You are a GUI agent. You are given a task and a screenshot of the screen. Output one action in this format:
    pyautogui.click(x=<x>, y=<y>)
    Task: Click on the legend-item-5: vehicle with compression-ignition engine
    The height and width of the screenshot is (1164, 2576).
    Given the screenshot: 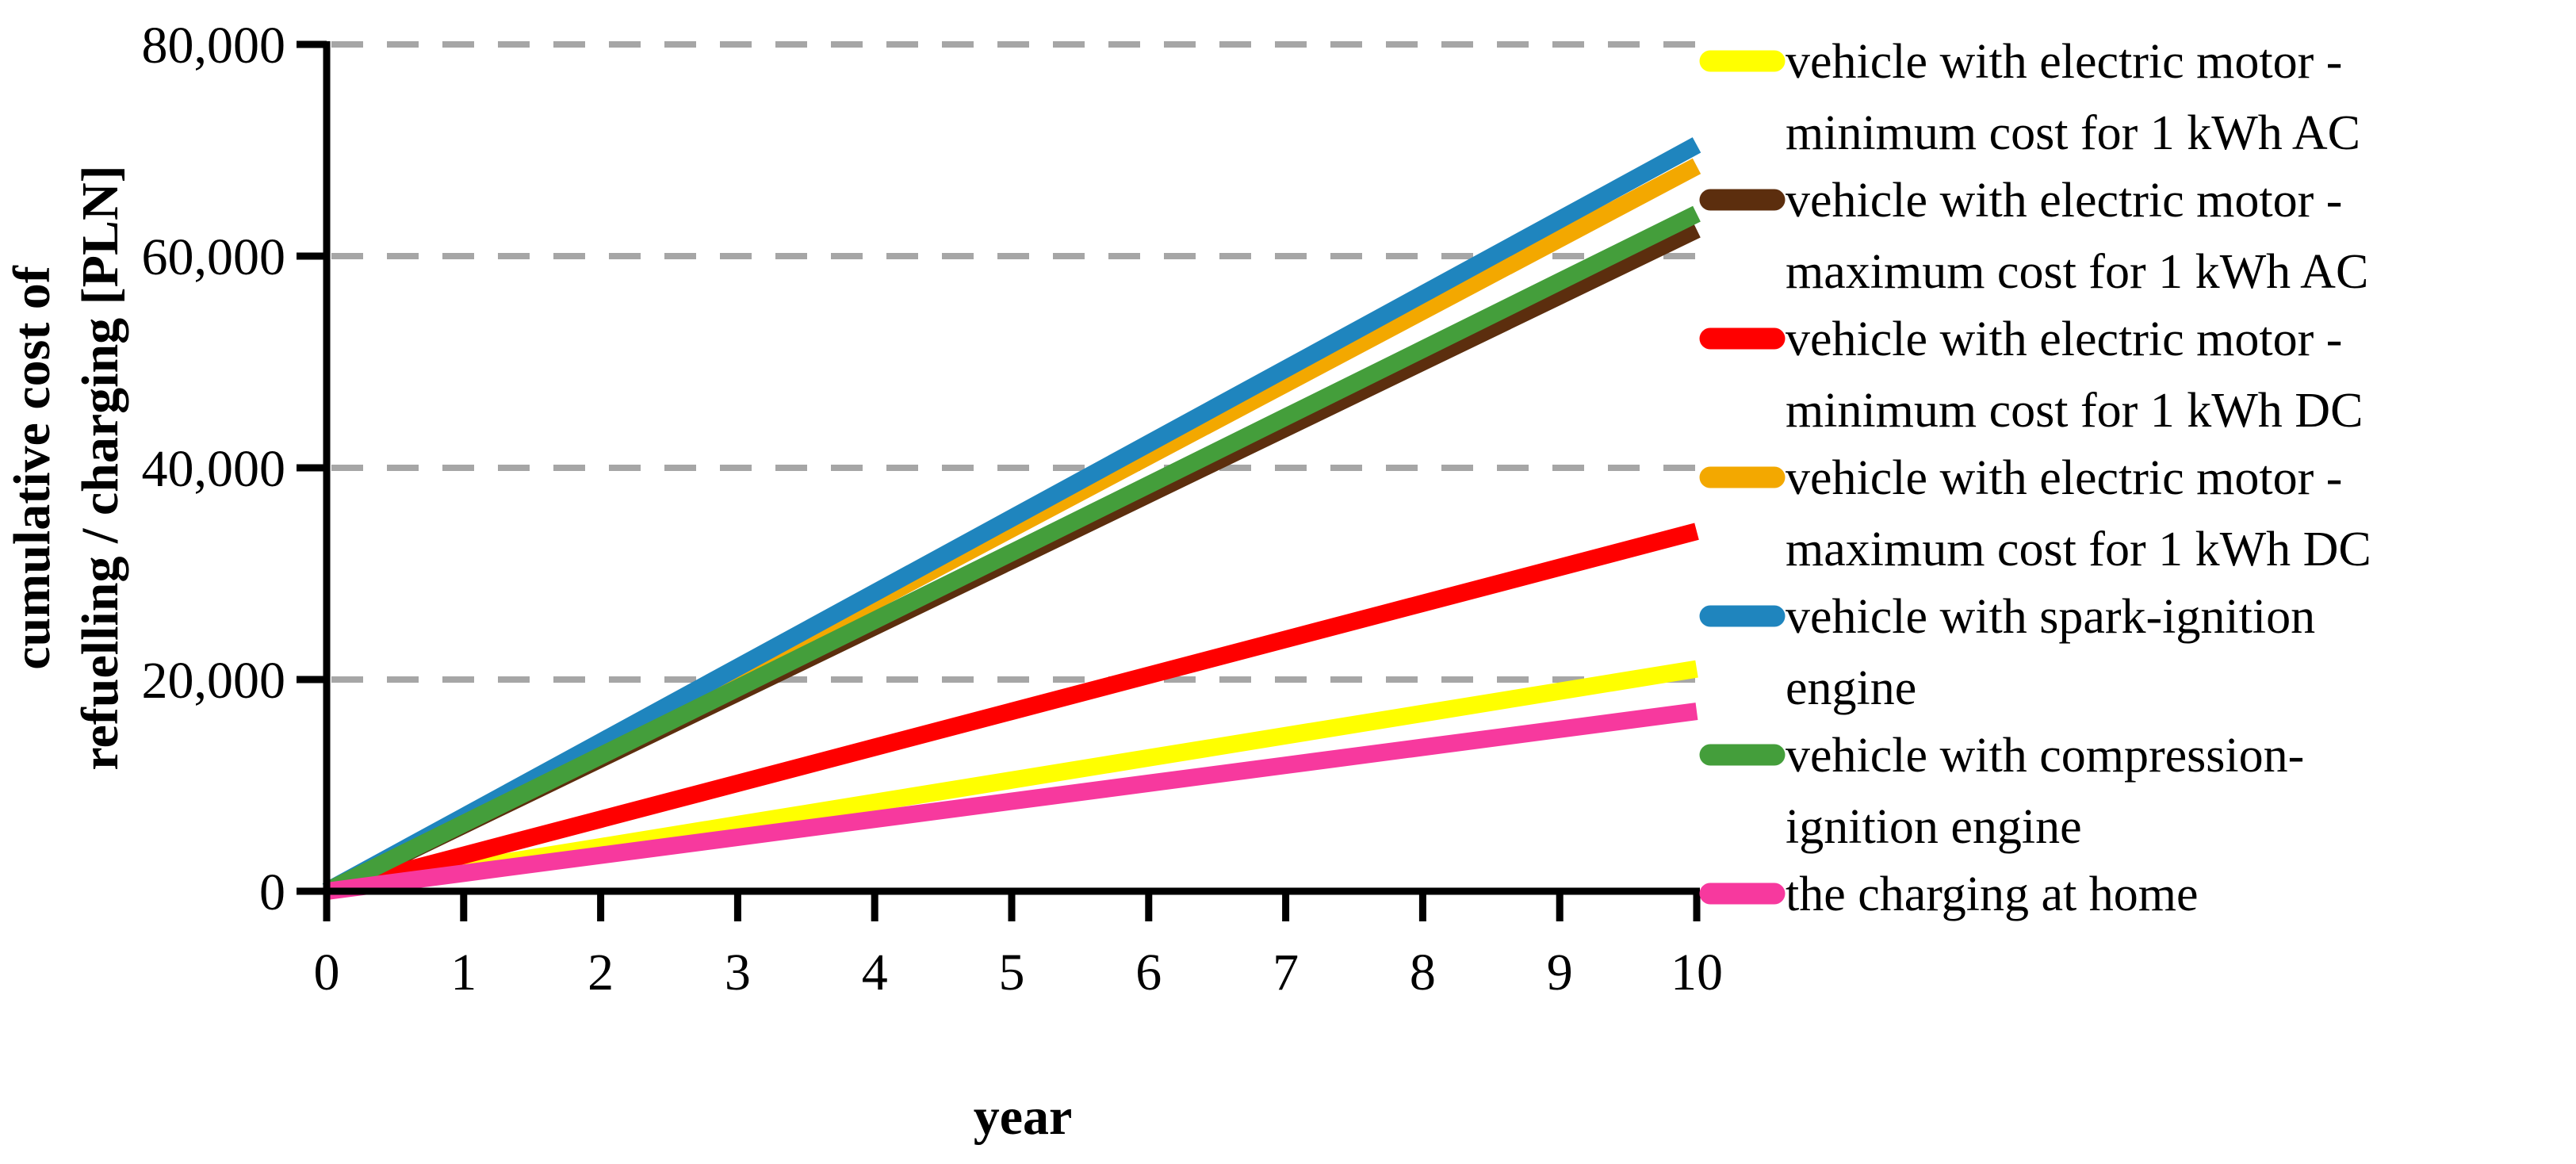 What is the action you would take?
    pyautogui.click(x=2001, y=791)
    